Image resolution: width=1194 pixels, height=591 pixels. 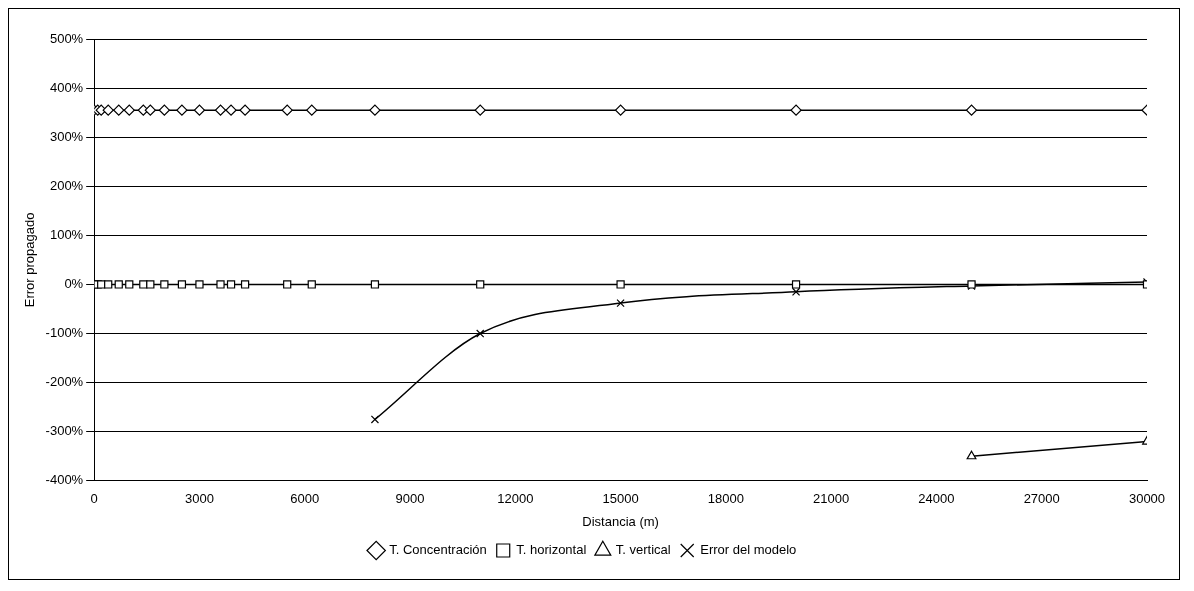 I want to click on x-tick-label: 0, so click(x=94, y=499).